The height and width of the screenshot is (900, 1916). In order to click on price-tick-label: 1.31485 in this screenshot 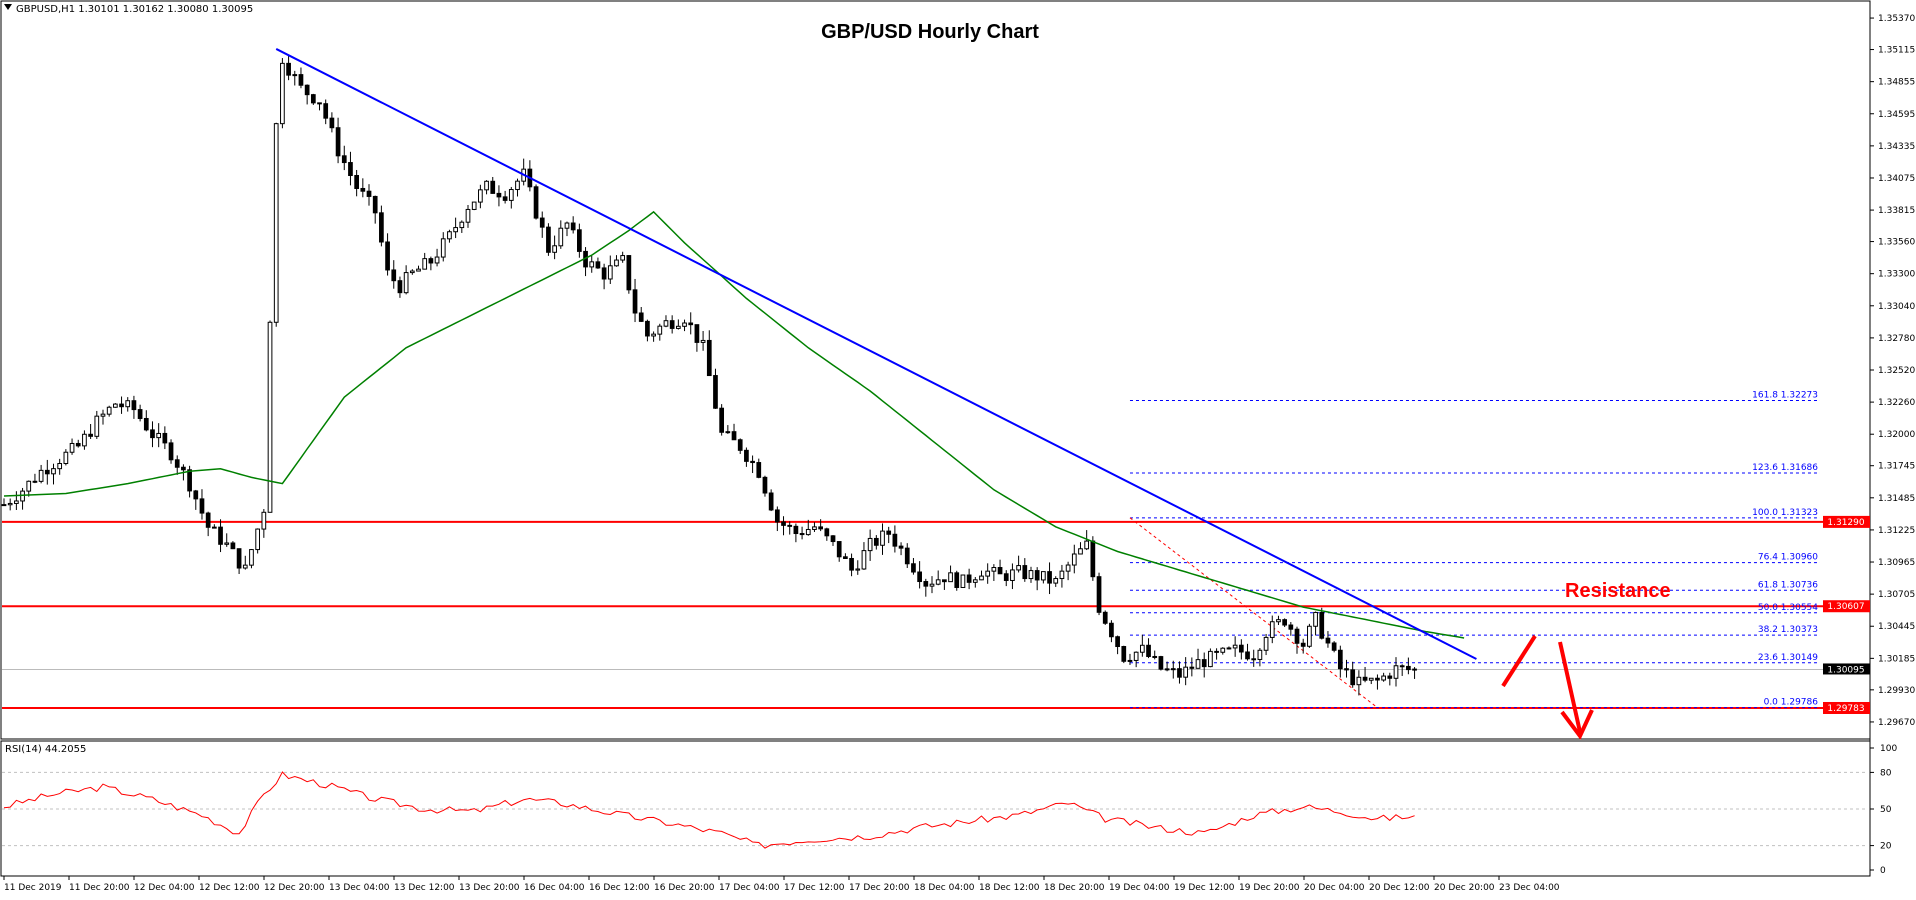, I will do `click(1896, 499)`.